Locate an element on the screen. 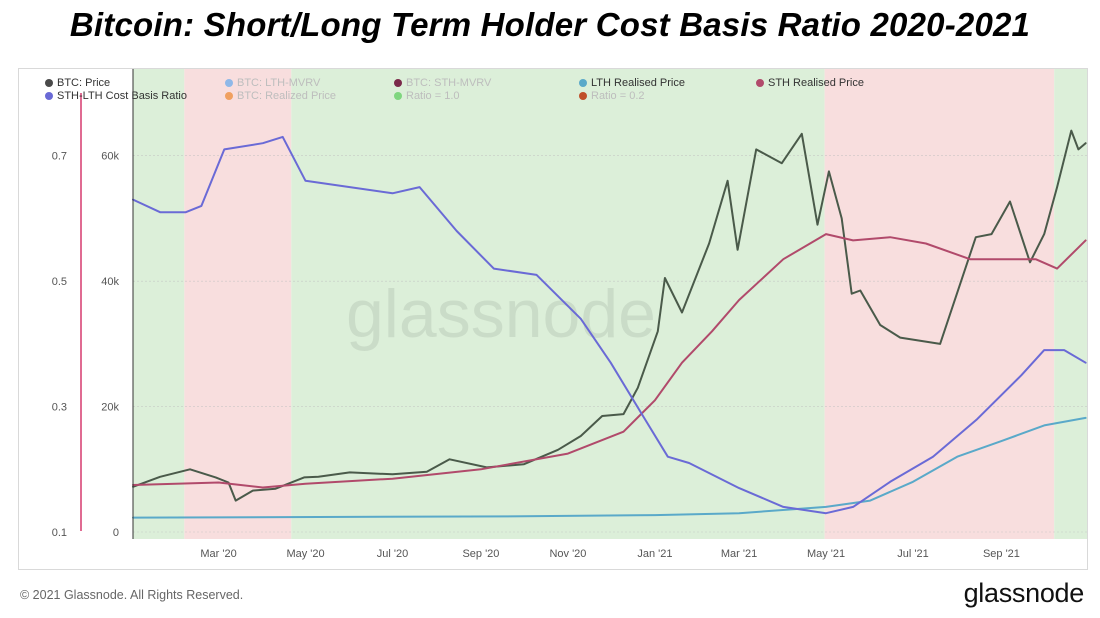 The width and height of the screenshot is (1100, 618). y-price-tick-label: 0 is located at coordinates (116, 533).